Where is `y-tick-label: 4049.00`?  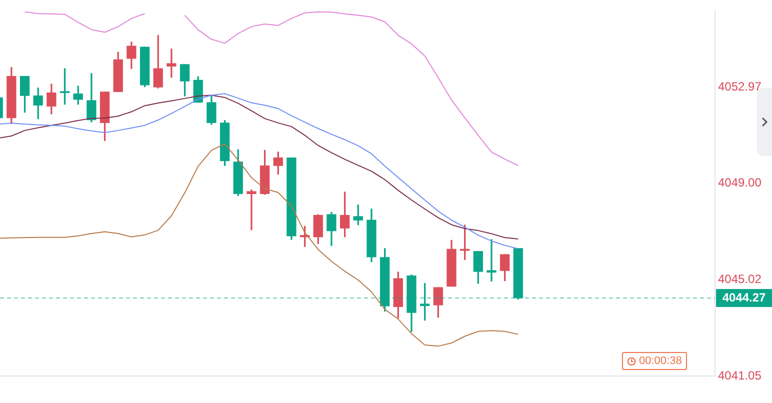 y-tick-label: 4049.00 is located at coordinates (740, 183).